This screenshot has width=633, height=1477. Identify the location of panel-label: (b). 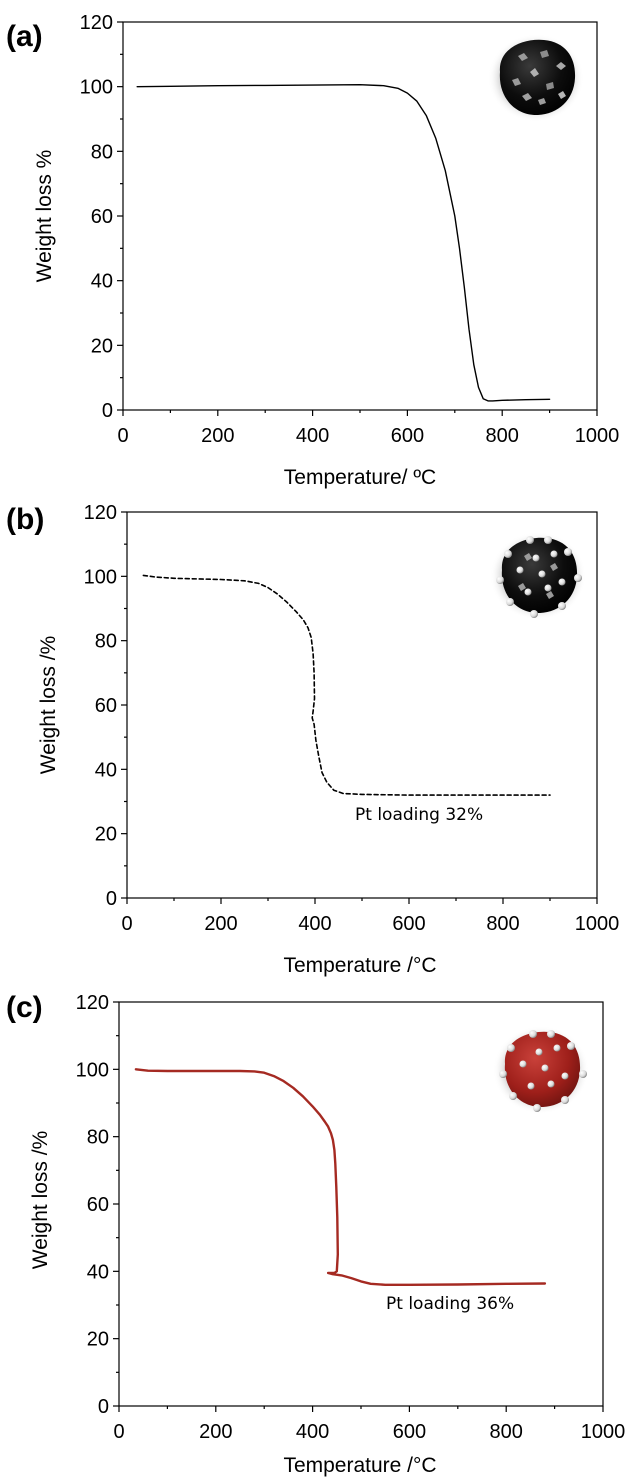
(25, 519).